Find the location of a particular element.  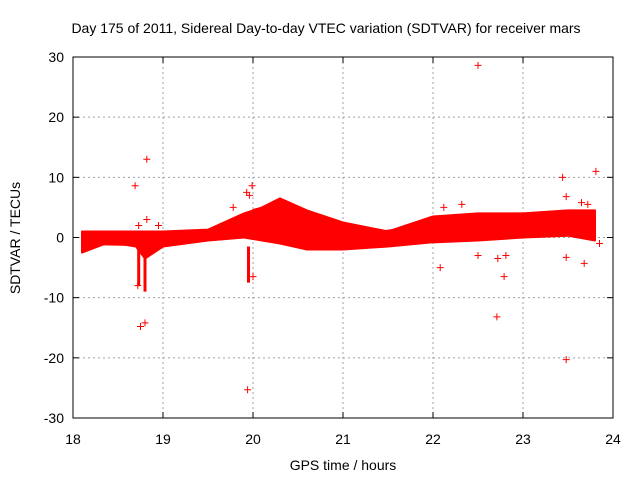

data-spikes is located at coordinates (193, 264).